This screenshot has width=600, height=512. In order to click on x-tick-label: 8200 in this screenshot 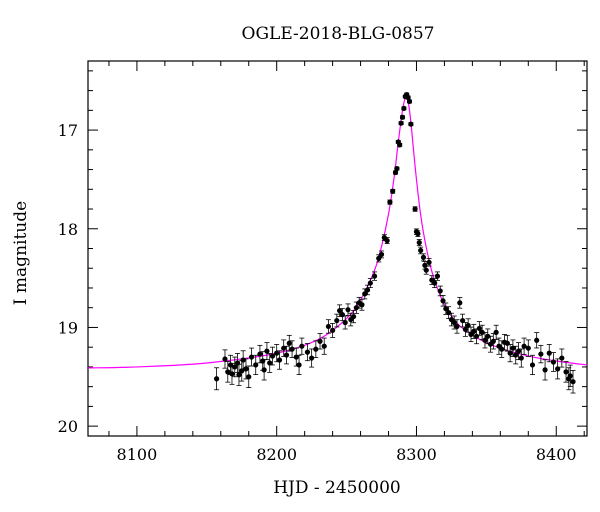, I will do `click(276, 454)`.